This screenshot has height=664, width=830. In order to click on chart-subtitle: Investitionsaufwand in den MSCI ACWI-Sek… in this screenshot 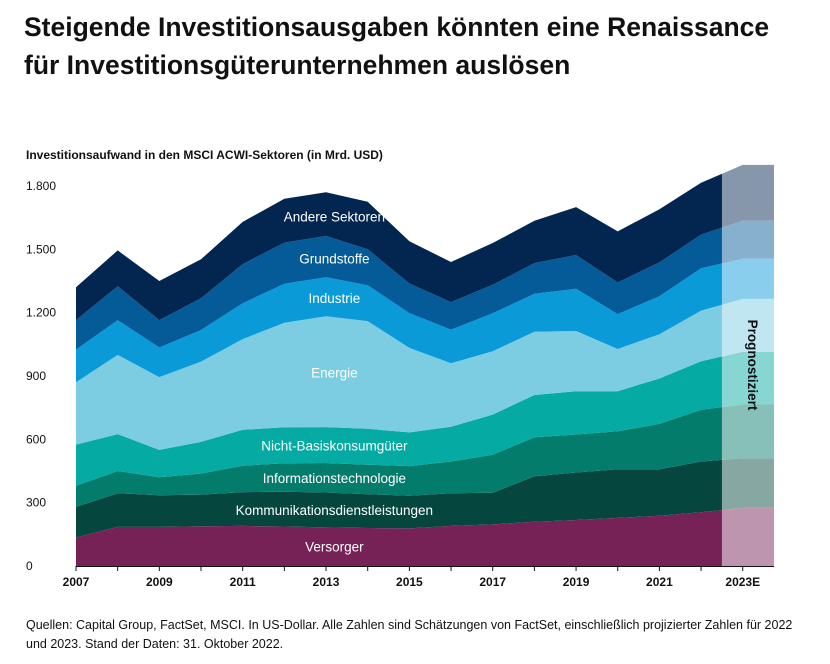, I will do `click(204, 155)`.